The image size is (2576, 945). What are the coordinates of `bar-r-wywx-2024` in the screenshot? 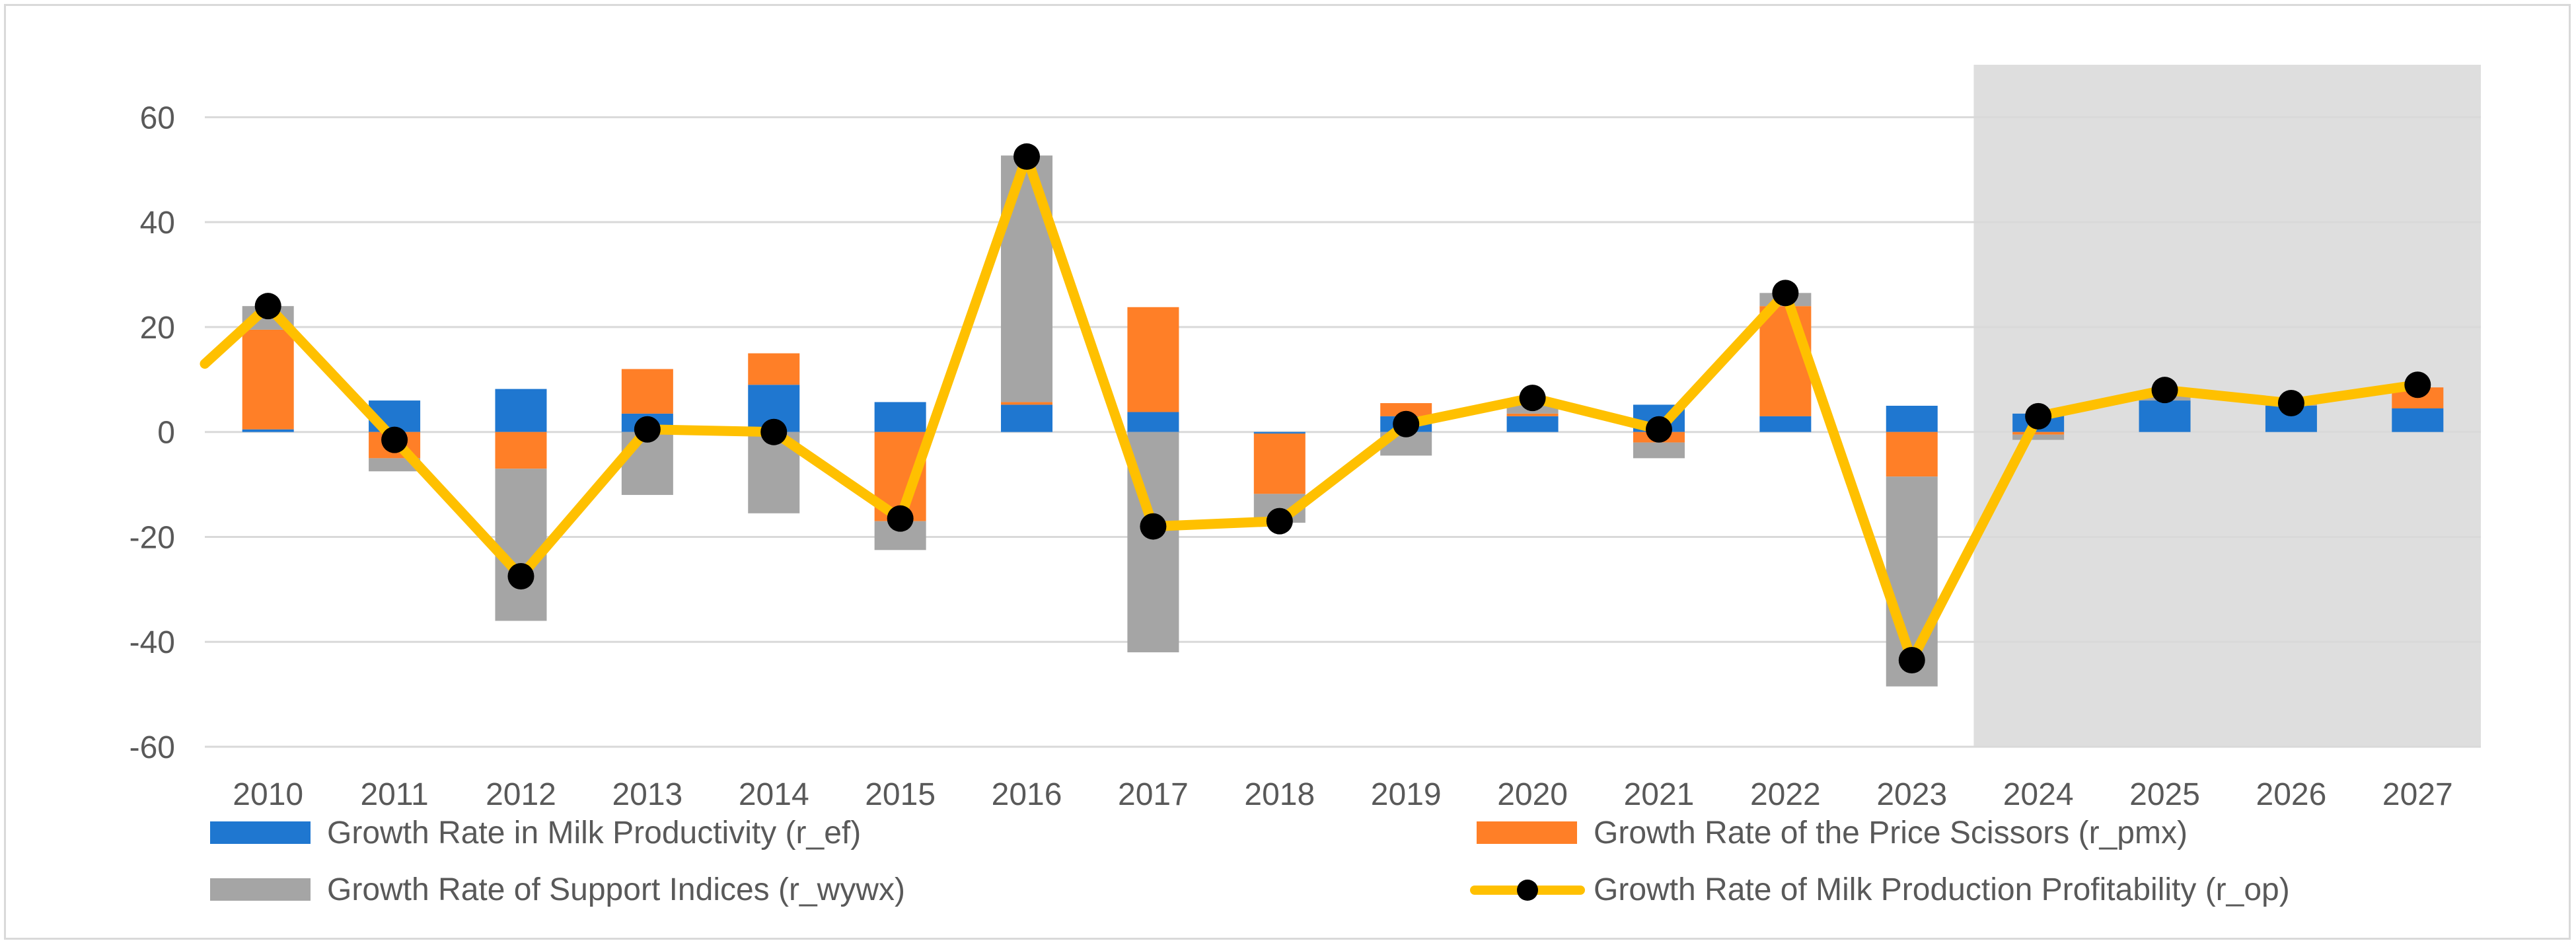 It's located at (2038, 437).